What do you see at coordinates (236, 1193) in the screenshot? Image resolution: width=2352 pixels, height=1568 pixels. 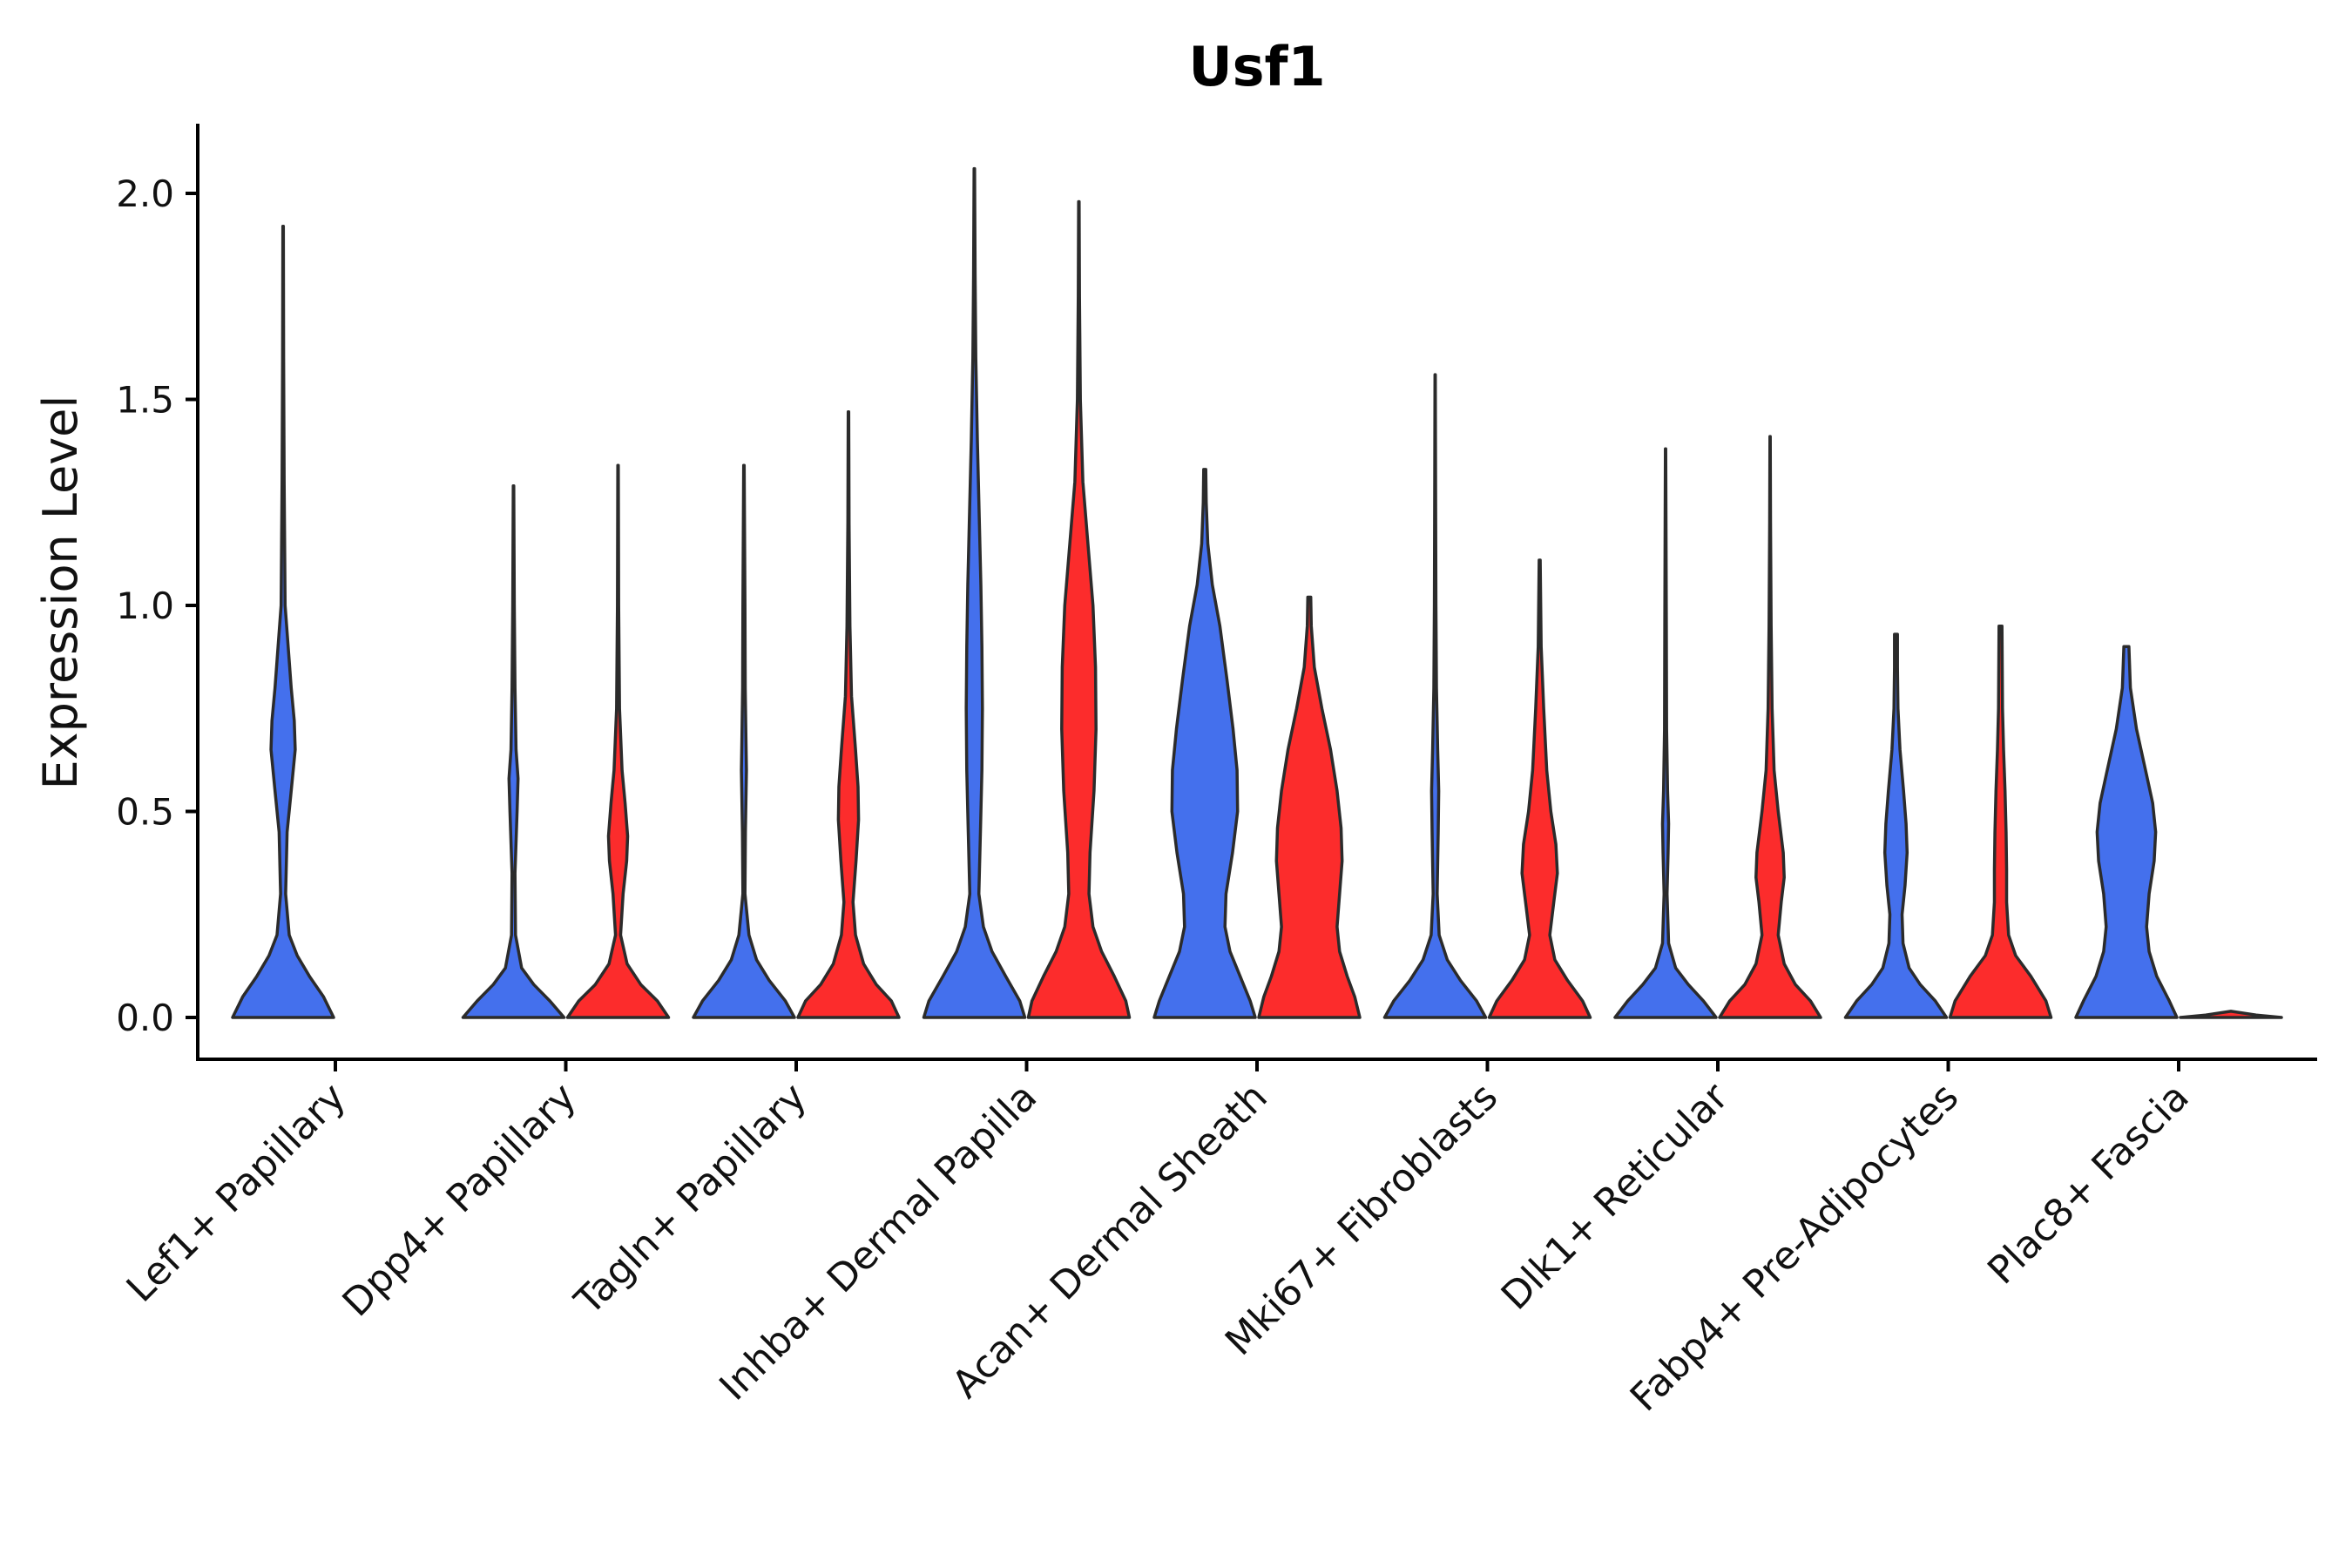 I see `x-tick-label: Lef1+ Papillary` at bounding box center [236, 1193].